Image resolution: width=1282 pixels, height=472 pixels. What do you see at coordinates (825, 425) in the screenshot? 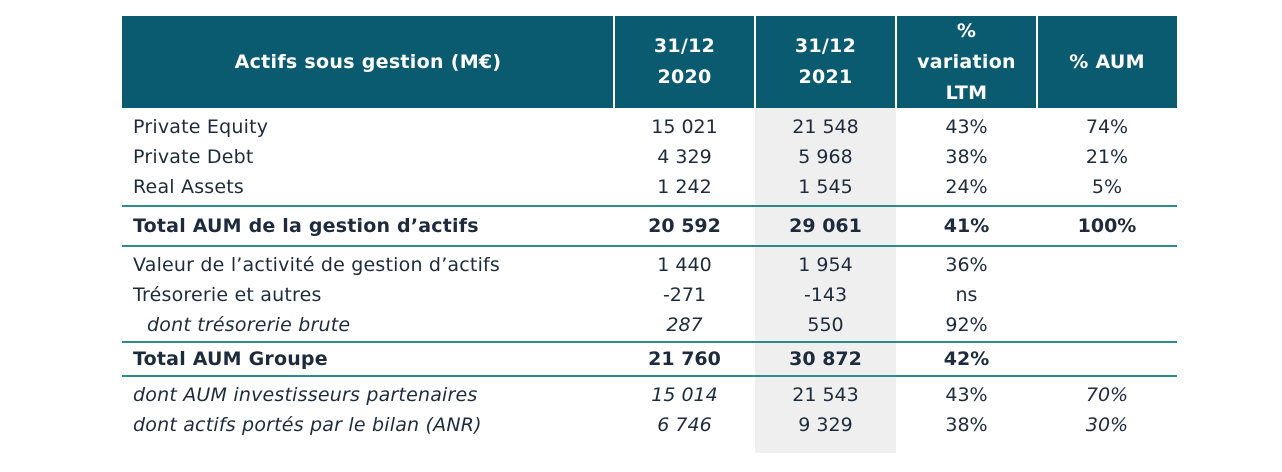
I see `value-2021: 9 329` at bounding box center [825, 425].